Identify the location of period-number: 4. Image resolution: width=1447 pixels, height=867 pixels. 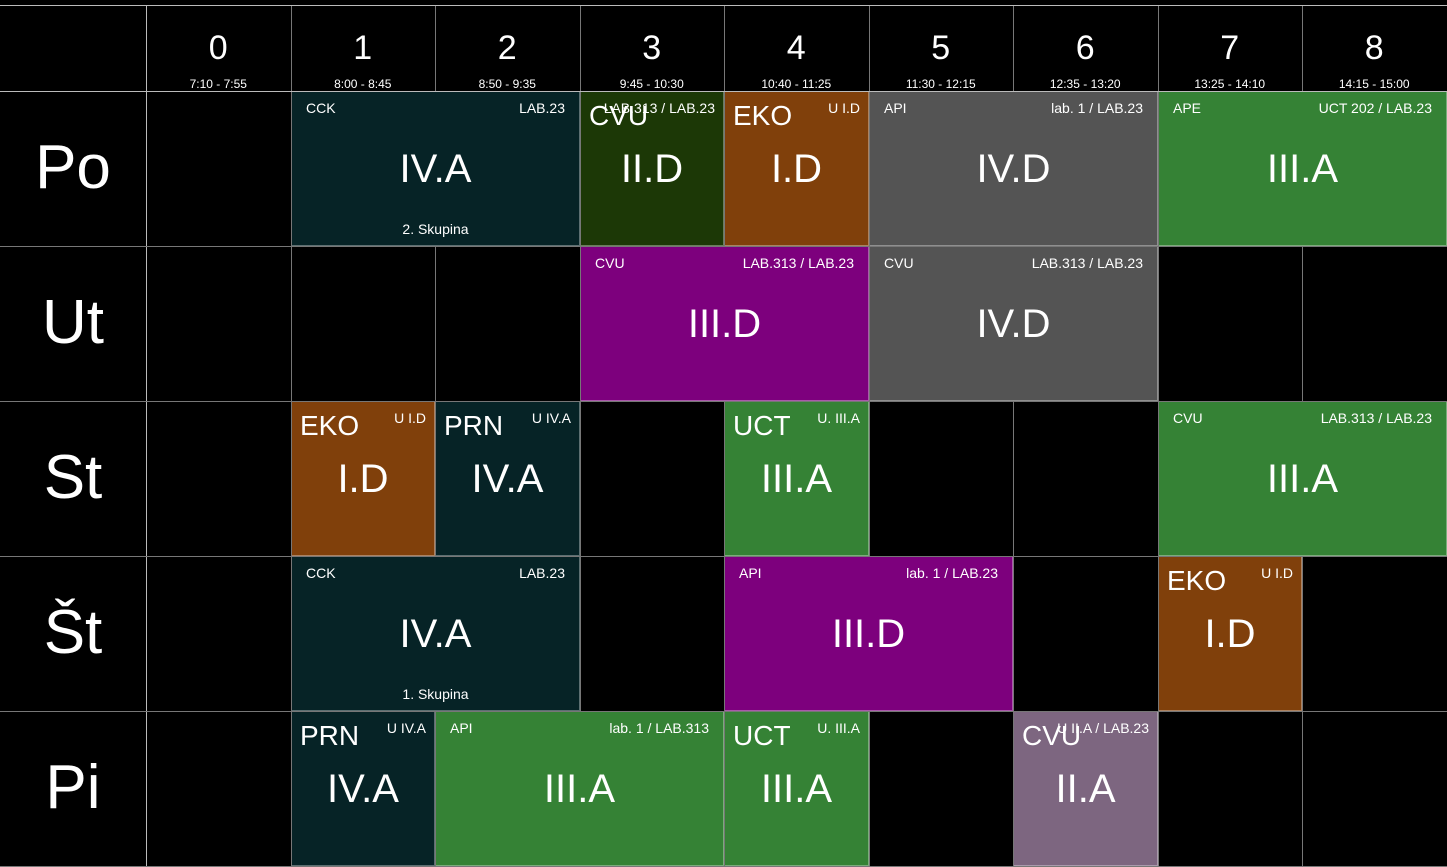
(796, 48).